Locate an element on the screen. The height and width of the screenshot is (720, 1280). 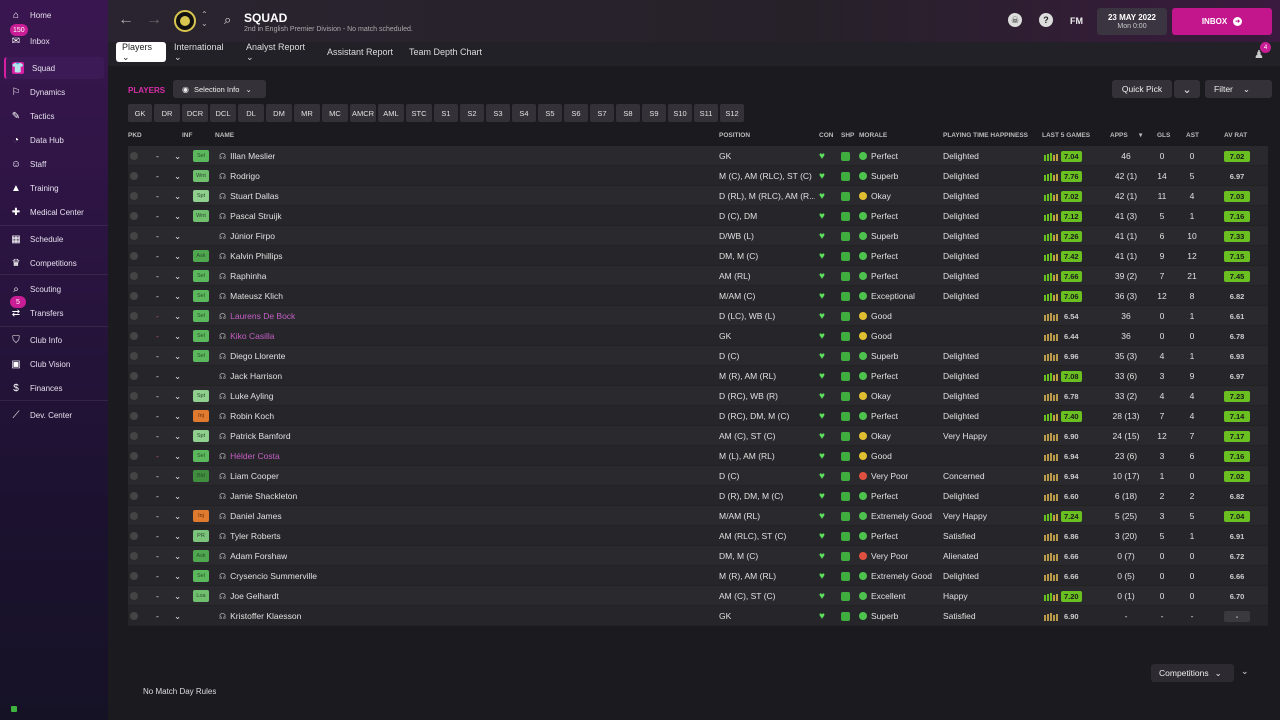
position-chip-s10: S10 is located at coordinates (680, 113).